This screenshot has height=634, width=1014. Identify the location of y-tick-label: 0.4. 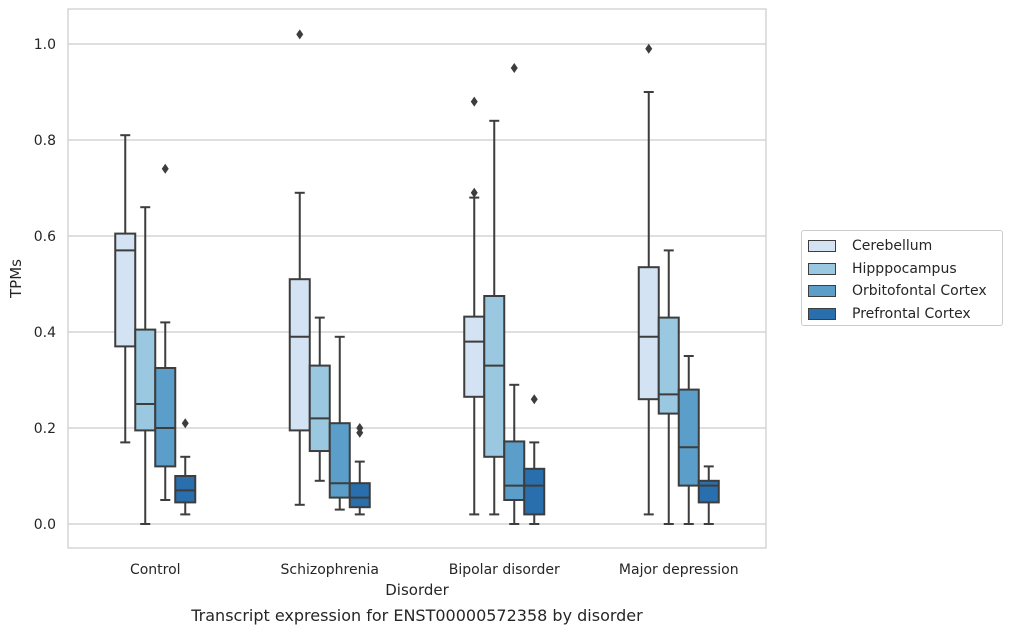
(45, 333).